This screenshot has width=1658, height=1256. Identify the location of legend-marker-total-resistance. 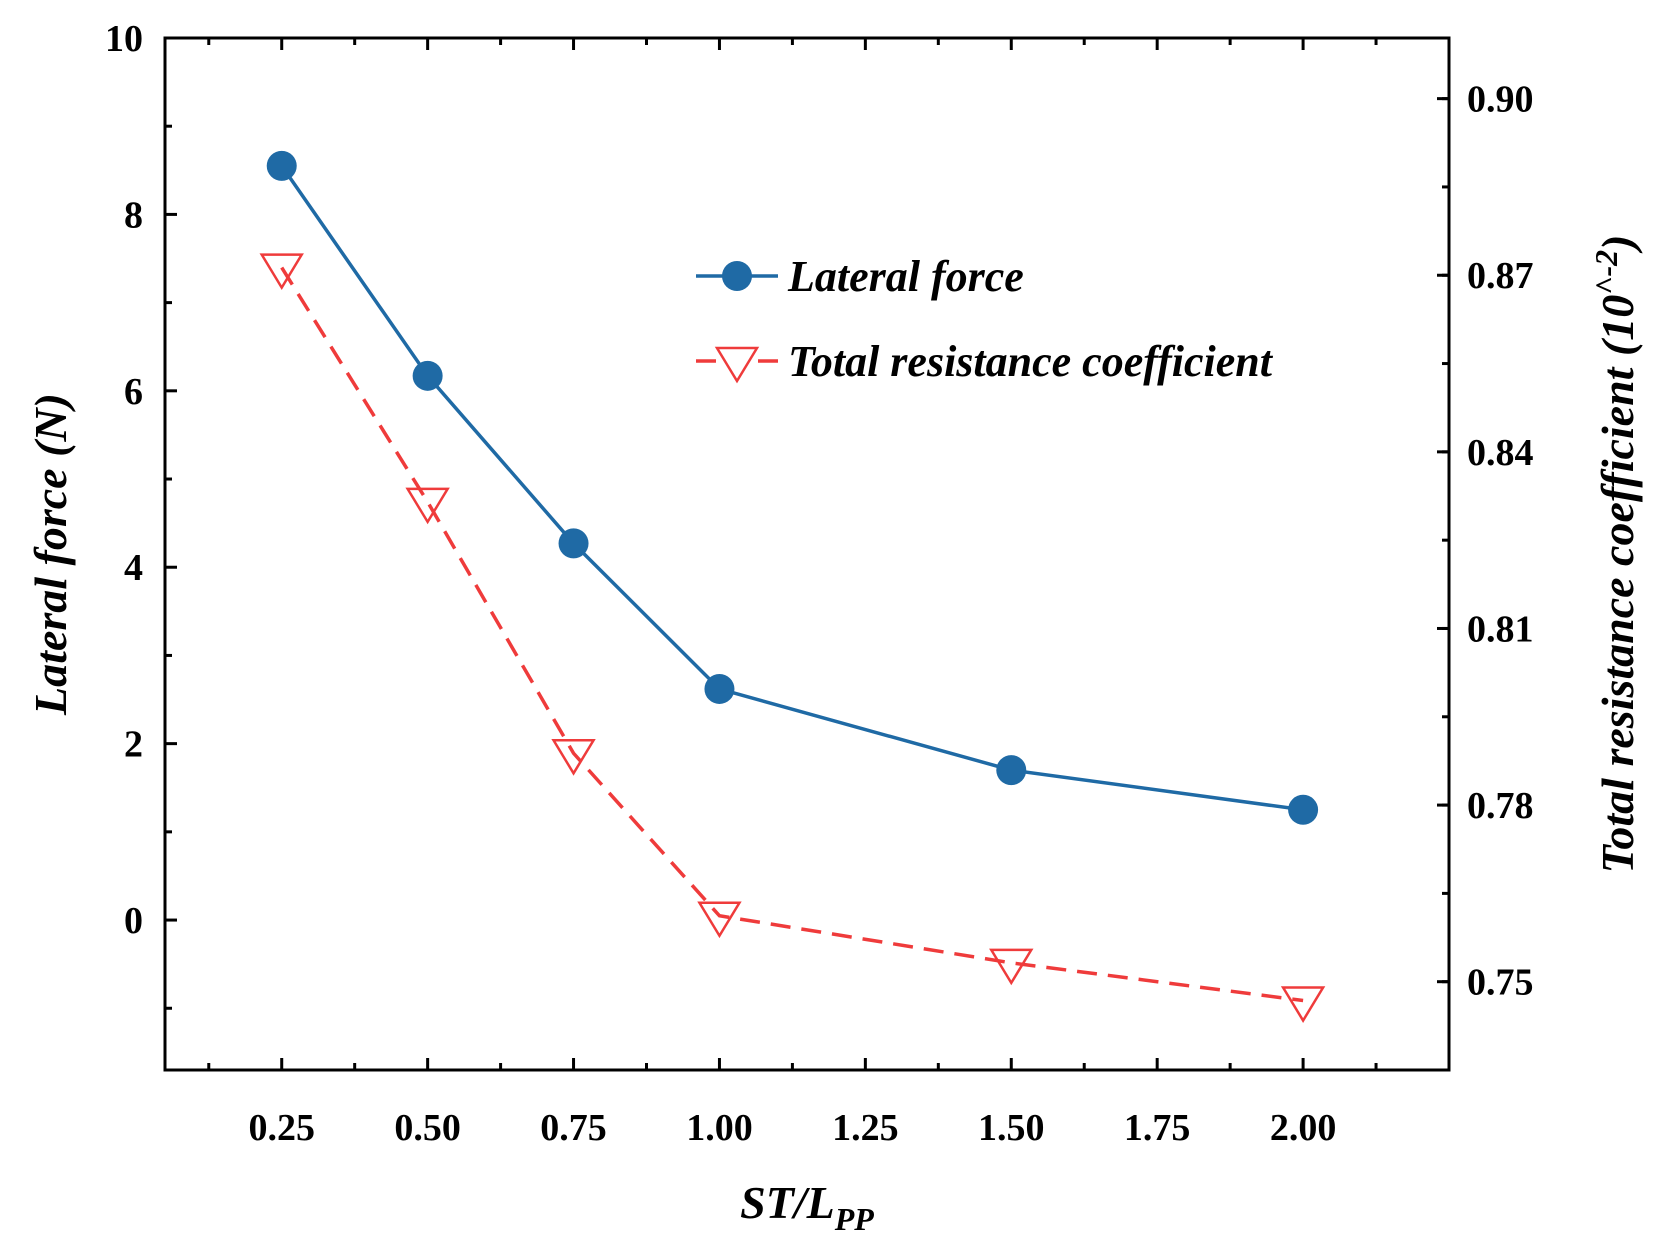
(737, 365).